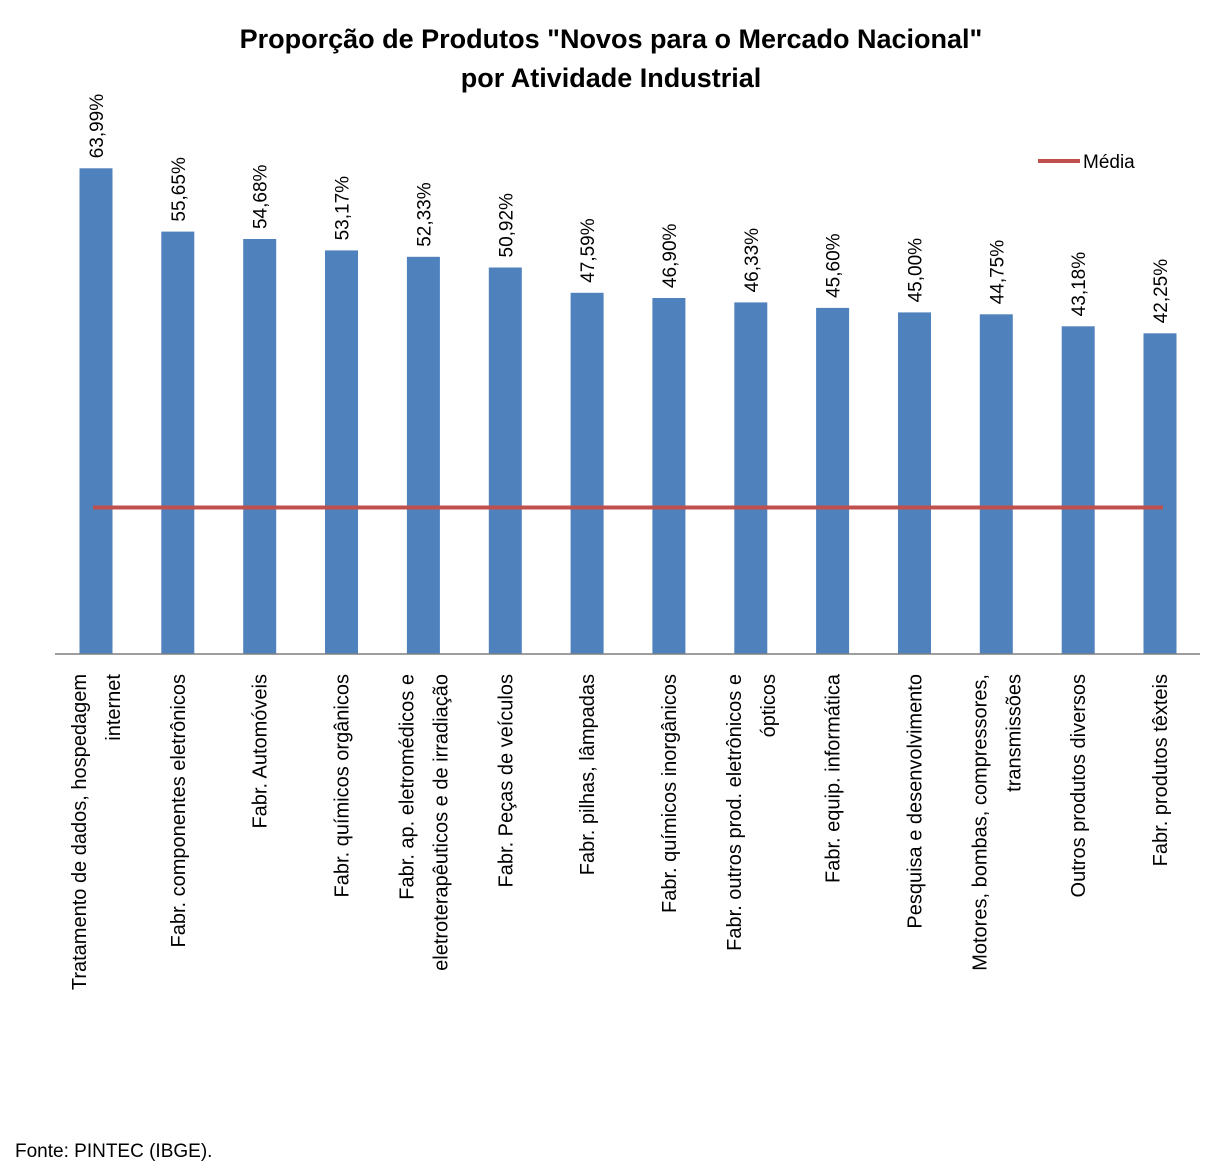  What do you see at coordinates (611, 78) in the screenshot?
I see `chart-title-line-2: por Atividade Industrial` at bounding box center [611, 78].